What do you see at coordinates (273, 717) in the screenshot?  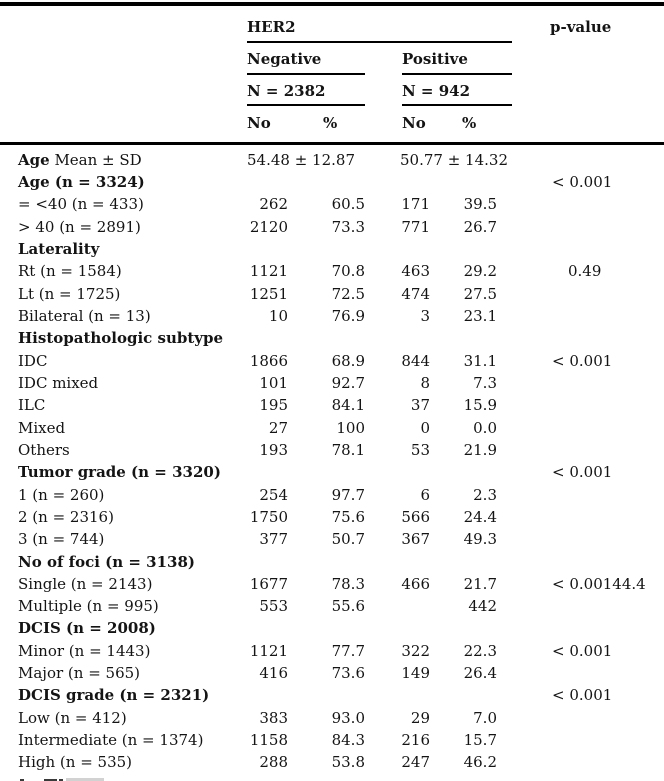 I see `cell-no-negative: 383` at bounding box center [273, 717].